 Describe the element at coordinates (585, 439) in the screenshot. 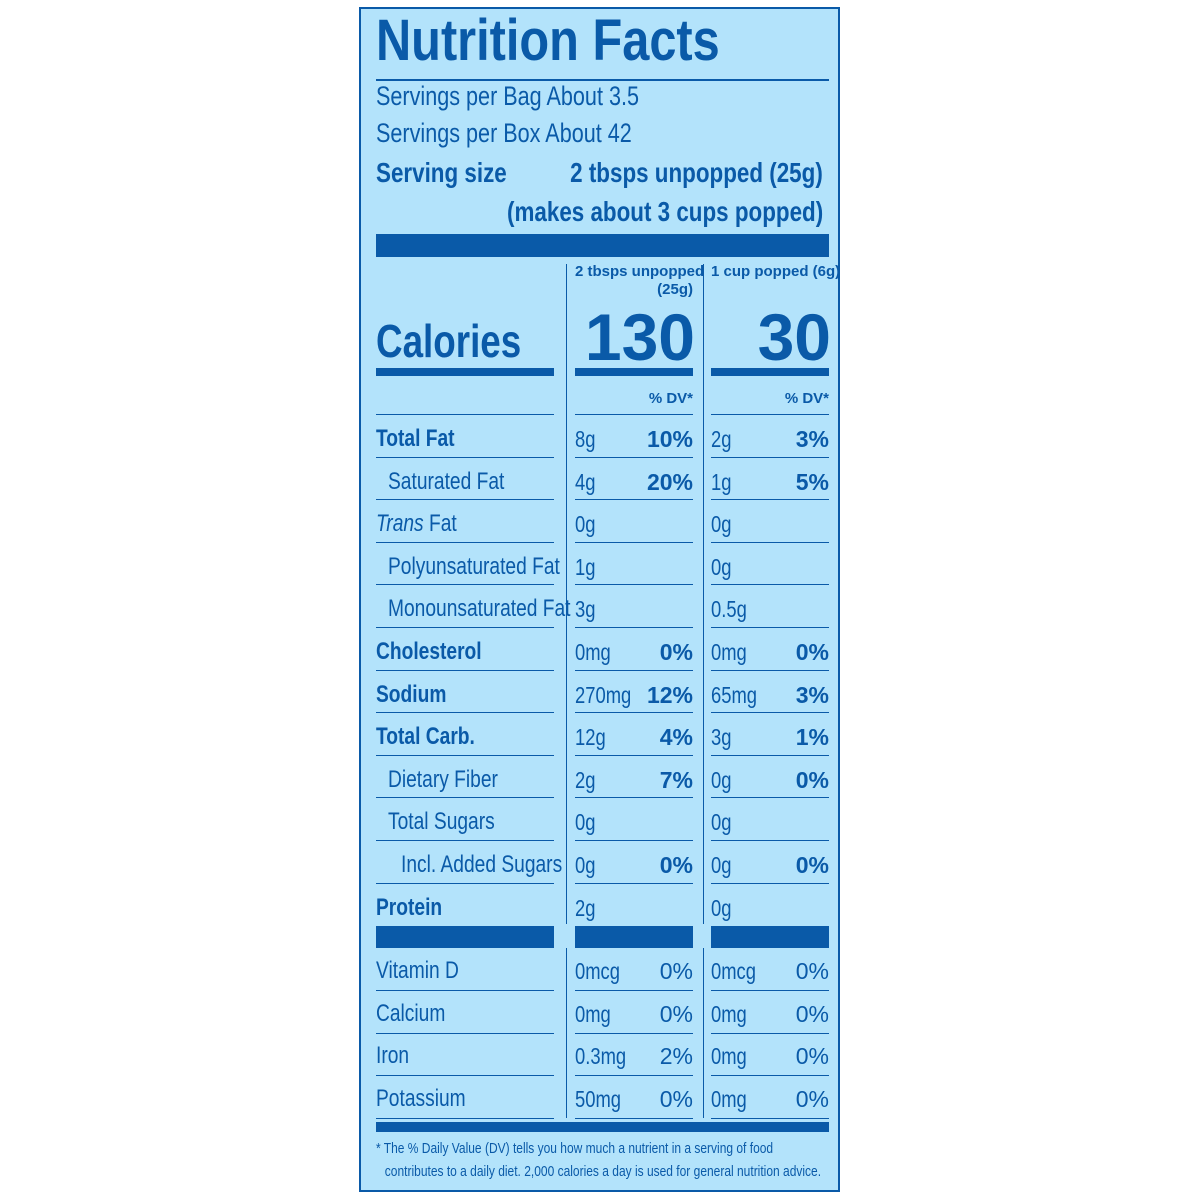

I see `col1-amount: 8g` at that location.